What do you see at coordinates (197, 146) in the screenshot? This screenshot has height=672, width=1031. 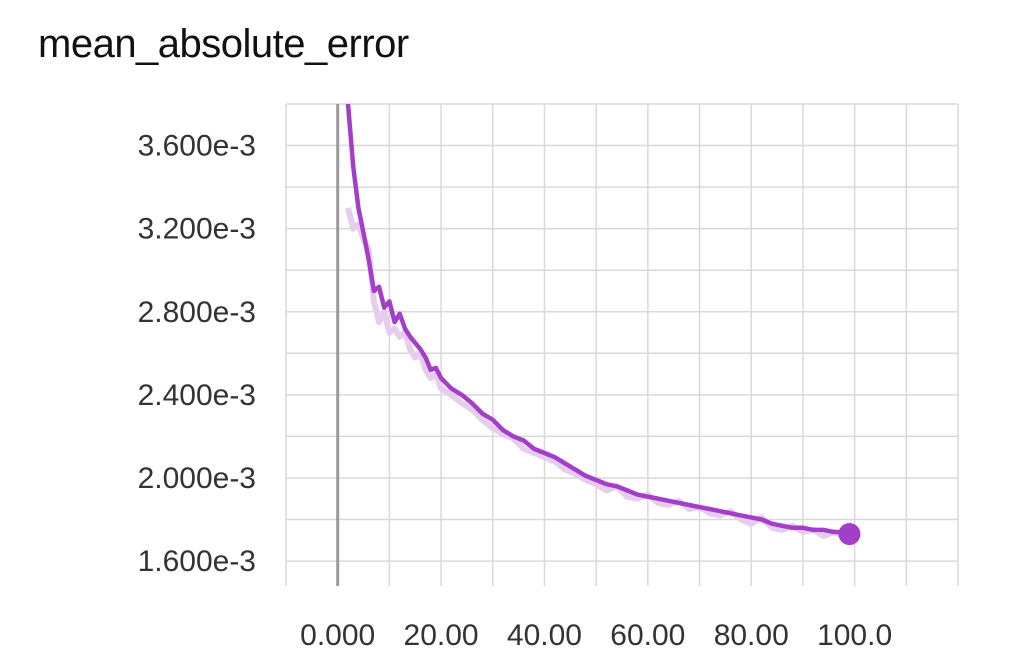 I see `y-tick-label: 3.600e-3` at bounding box center [197, 146].